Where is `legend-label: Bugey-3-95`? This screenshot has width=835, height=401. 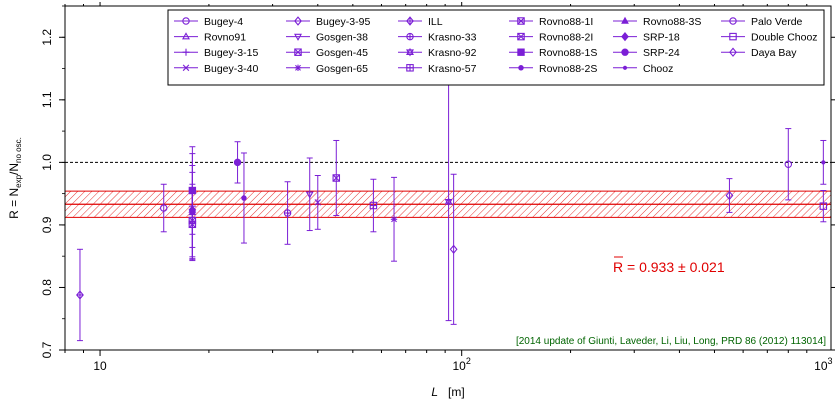 legend-label: Bugey-3-95 is located at coordinates (343, 22).